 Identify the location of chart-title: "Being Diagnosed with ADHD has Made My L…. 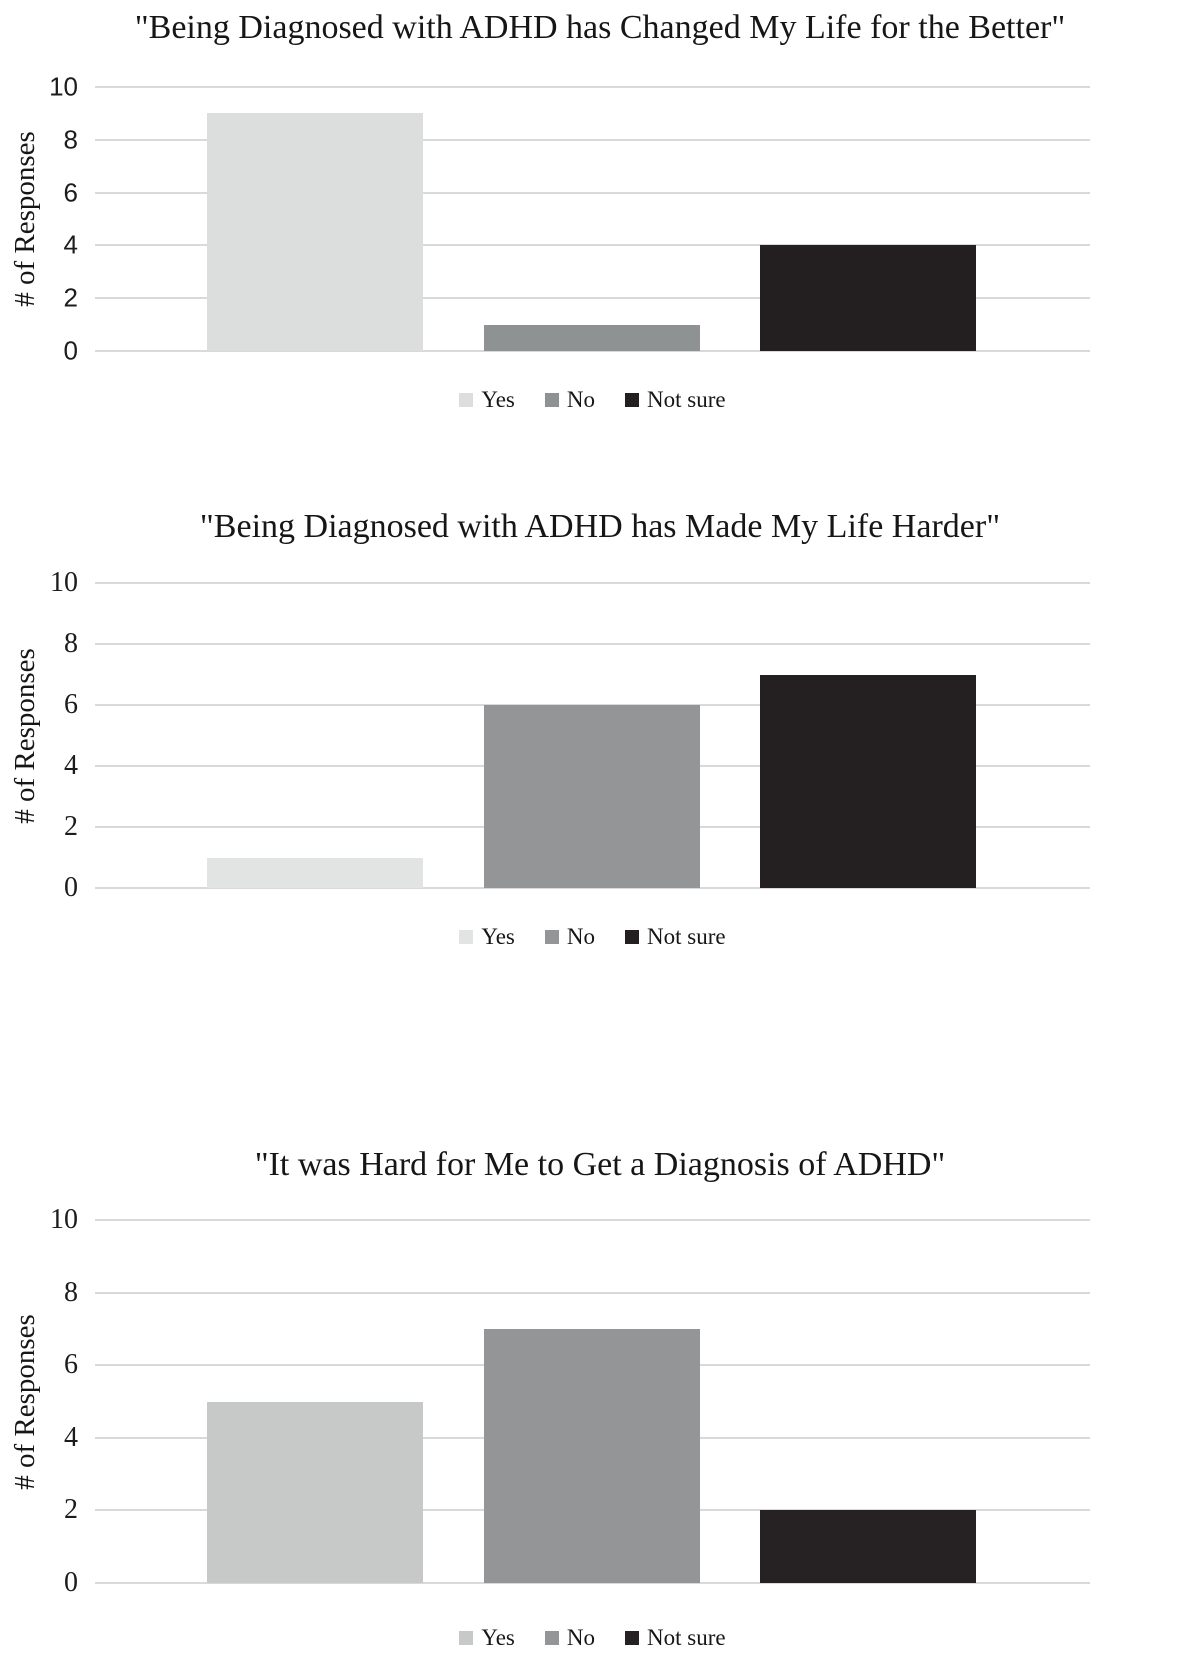
(600, 526).